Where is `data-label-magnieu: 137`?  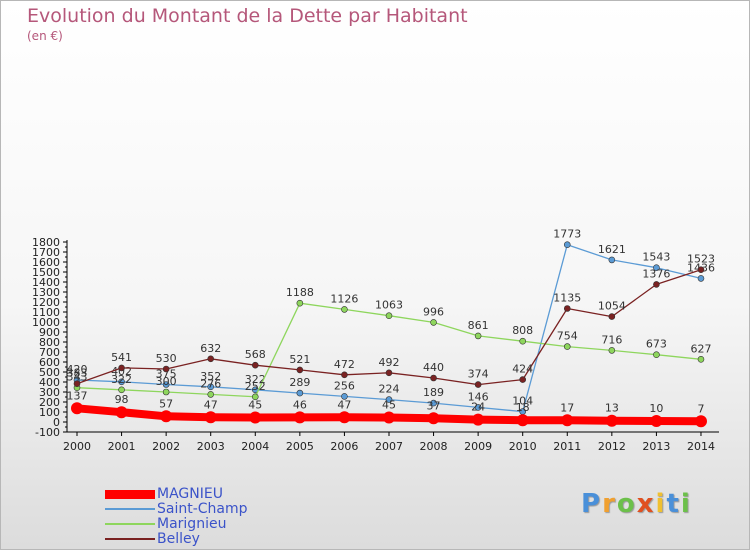
data-label-magnieu: 137 is located at coordinates (77, 395).